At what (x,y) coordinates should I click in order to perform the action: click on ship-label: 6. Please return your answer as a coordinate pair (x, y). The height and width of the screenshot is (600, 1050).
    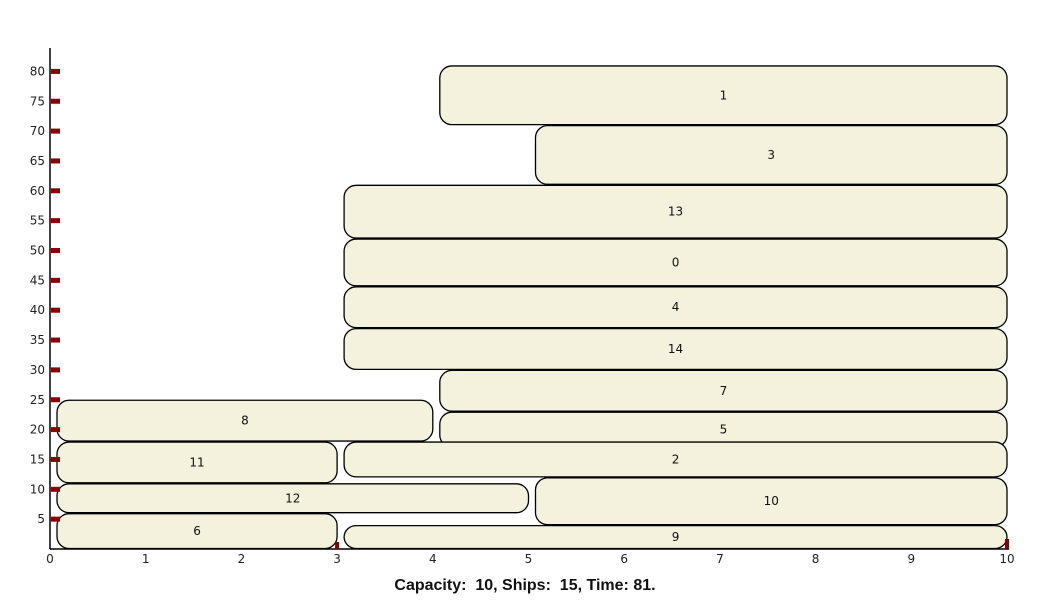
    Looking at the image, I should click on (197, 531).